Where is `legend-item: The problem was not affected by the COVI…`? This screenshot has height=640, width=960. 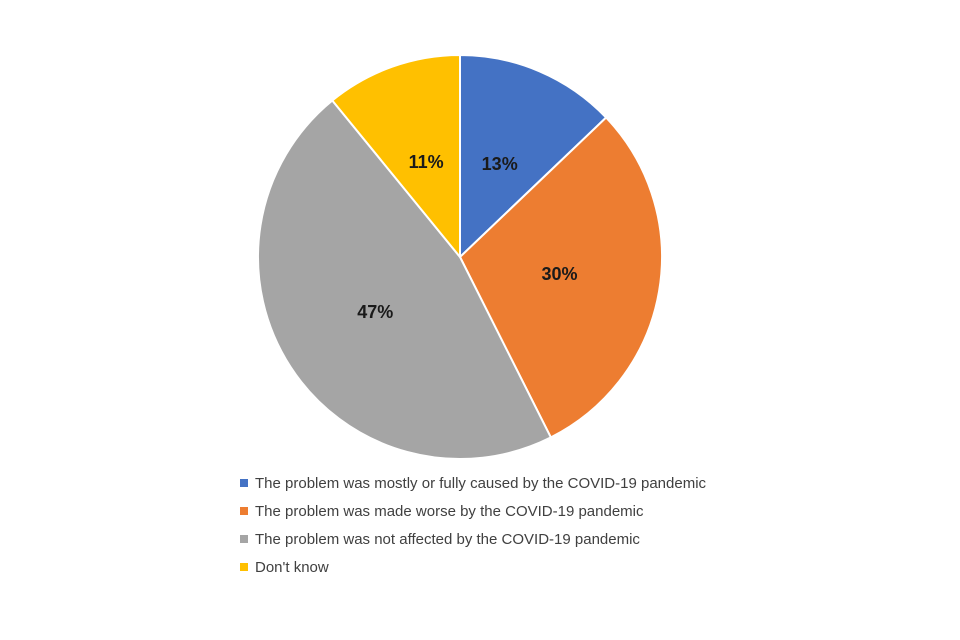 legend-item: The problem was not affected by the COVI… is located at coordinates (473, 539).